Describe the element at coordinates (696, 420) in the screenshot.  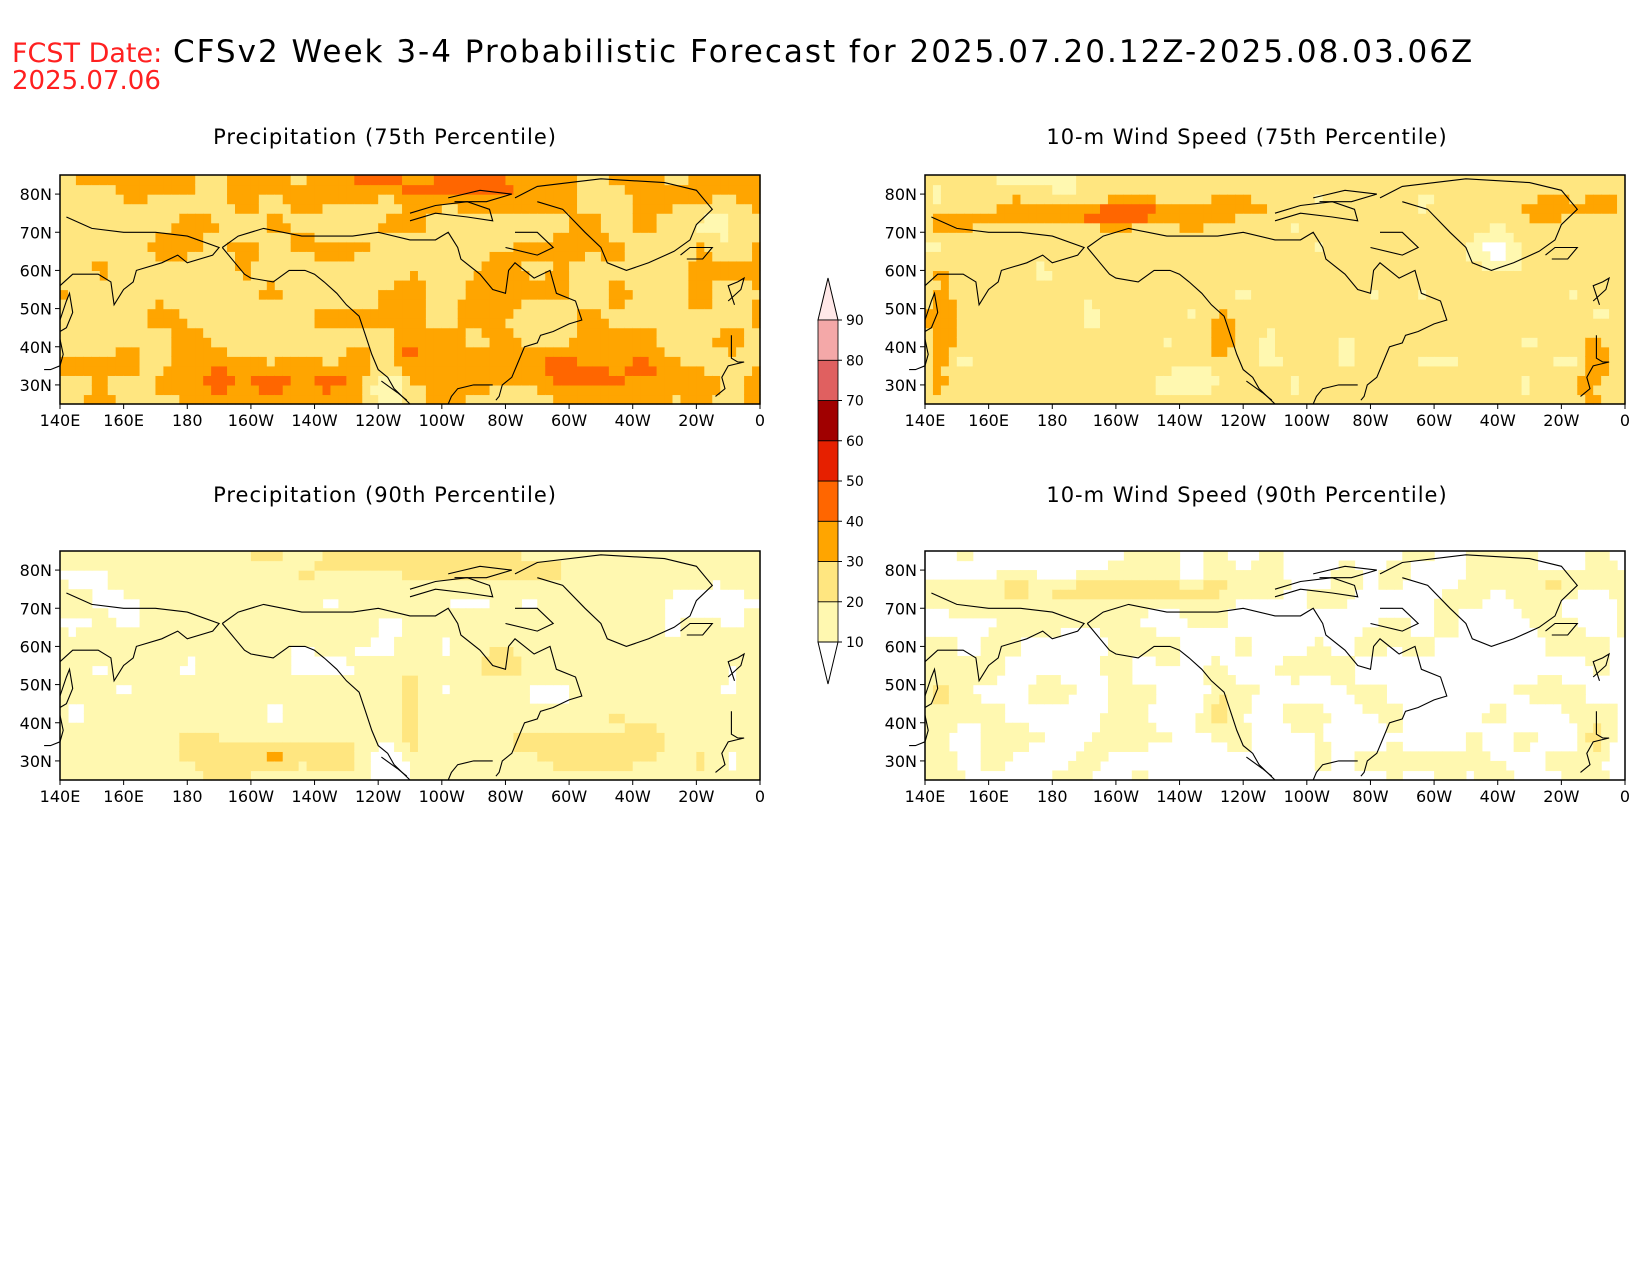
I see `lon-tick-label: 20W` at that location.